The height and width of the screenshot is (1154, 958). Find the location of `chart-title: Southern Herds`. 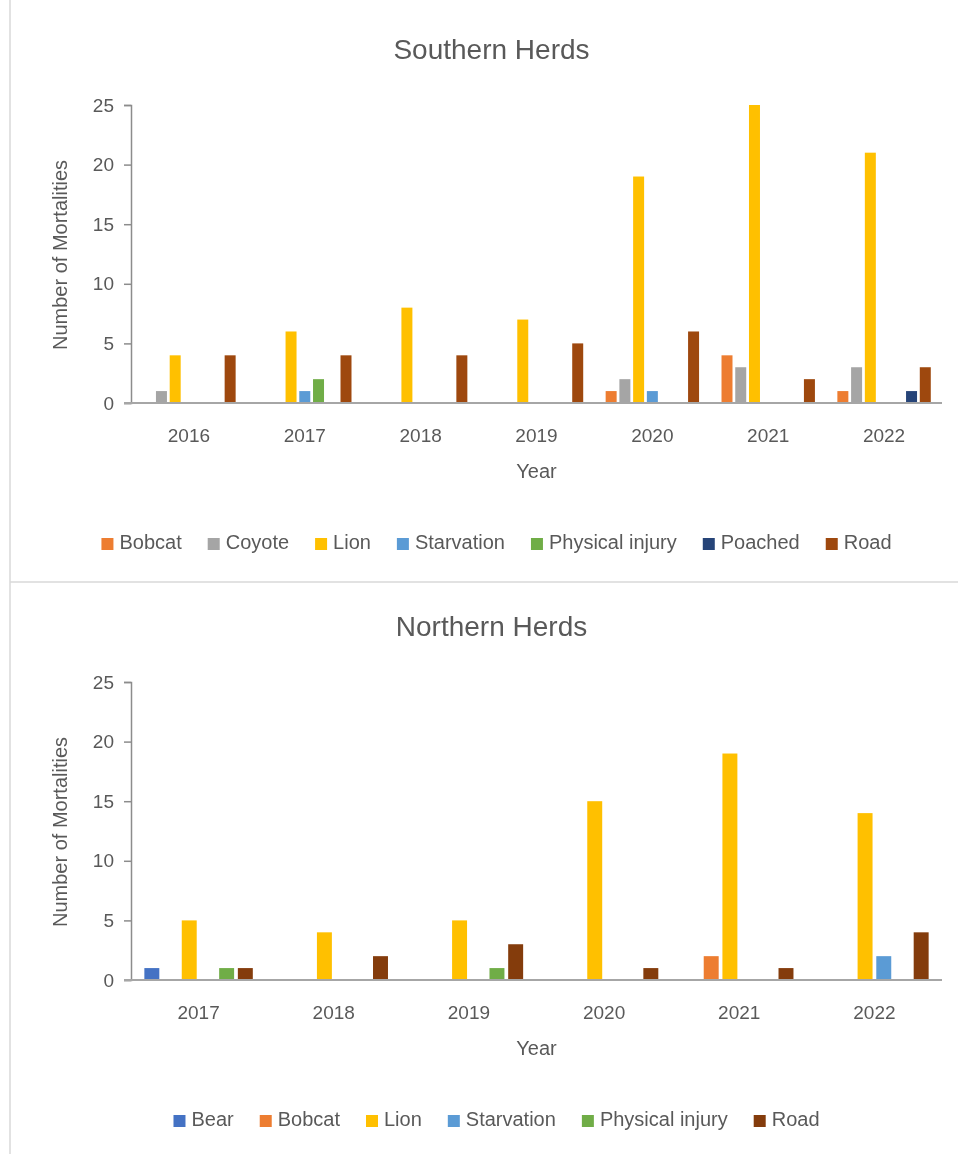

chart-title: Southern Herds is located at coordinates (491, 50).